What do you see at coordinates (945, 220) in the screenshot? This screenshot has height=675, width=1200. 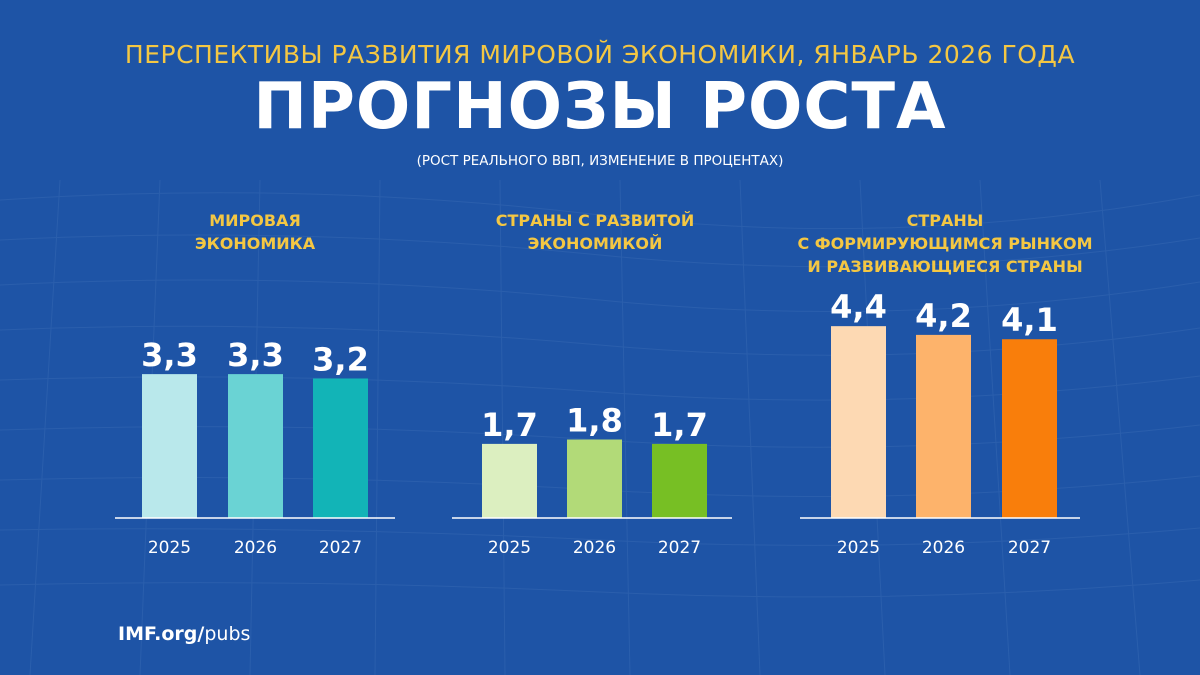 I see `panel-title-emerging-line-1: СТРАНЫ` at bounding box center [945, 220].